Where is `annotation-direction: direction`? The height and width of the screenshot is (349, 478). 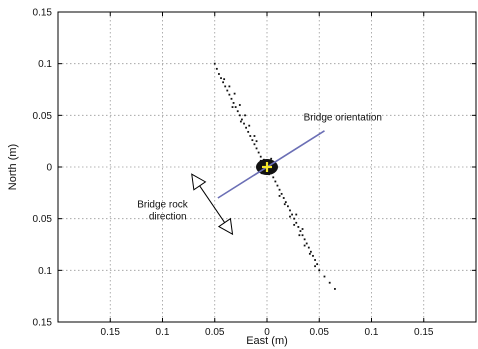
annotation-direction: direction is located at coordinates (168, 217).